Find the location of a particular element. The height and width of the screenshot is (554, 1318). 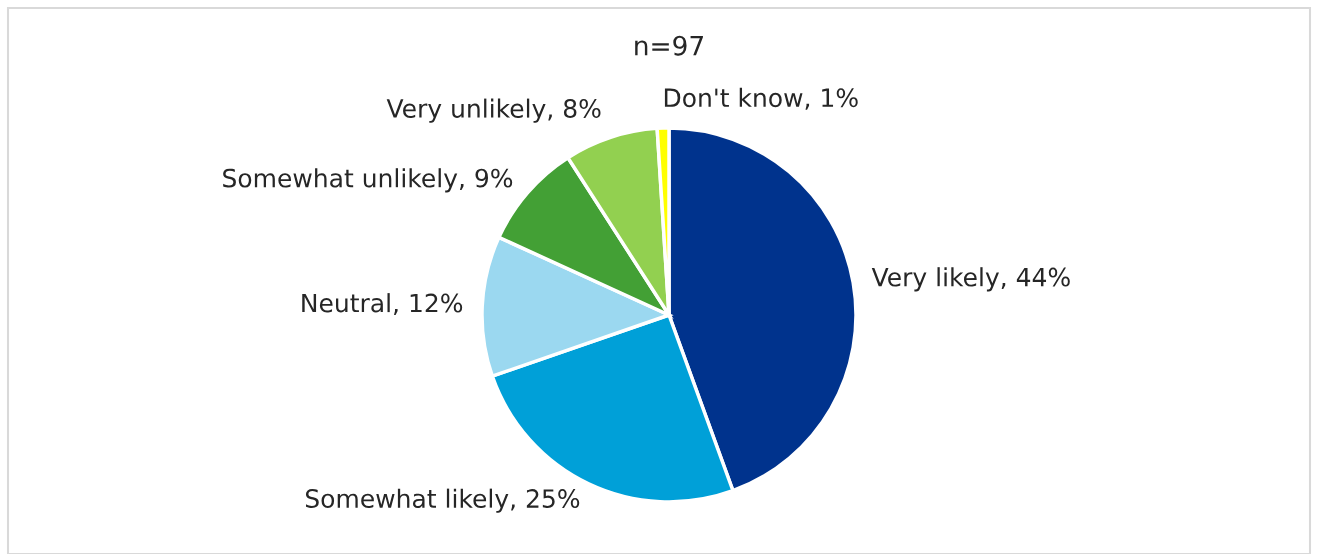

chart-title: n=97 is located at coordinates (669, 45).